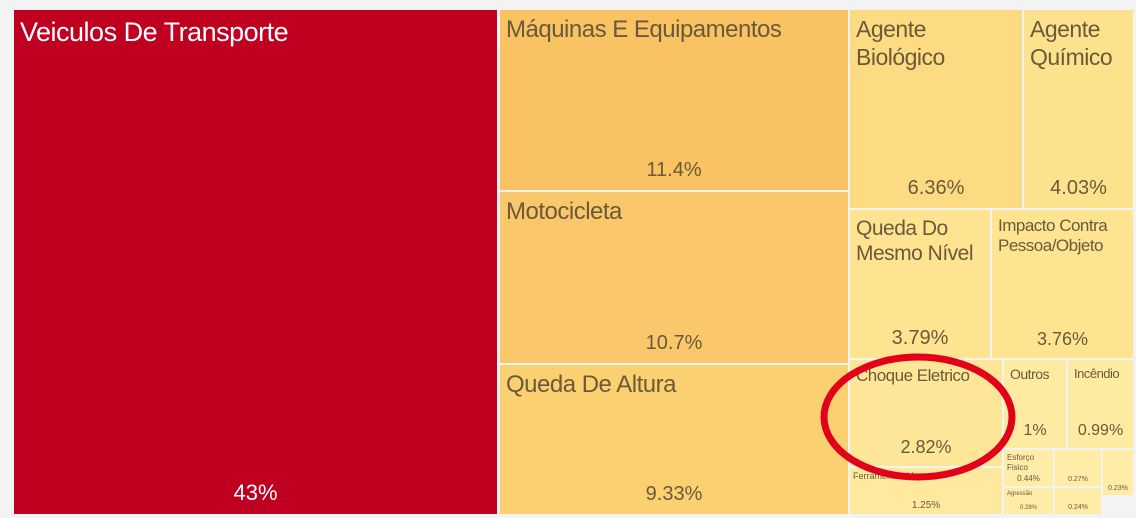  Describe the element at coordinates (1078, 507) in the screenshot. I see `cell-value: 0.24%` at that location.